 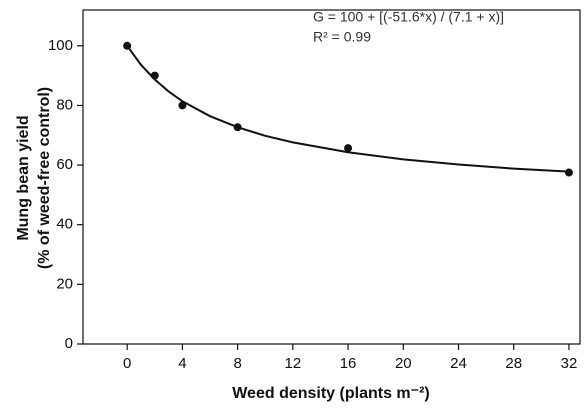 What do you see at coordinates (44, 178) in the screenshot?
I see `y-axis-label: (% of weed-free control)` at bounding box center [44, 178].